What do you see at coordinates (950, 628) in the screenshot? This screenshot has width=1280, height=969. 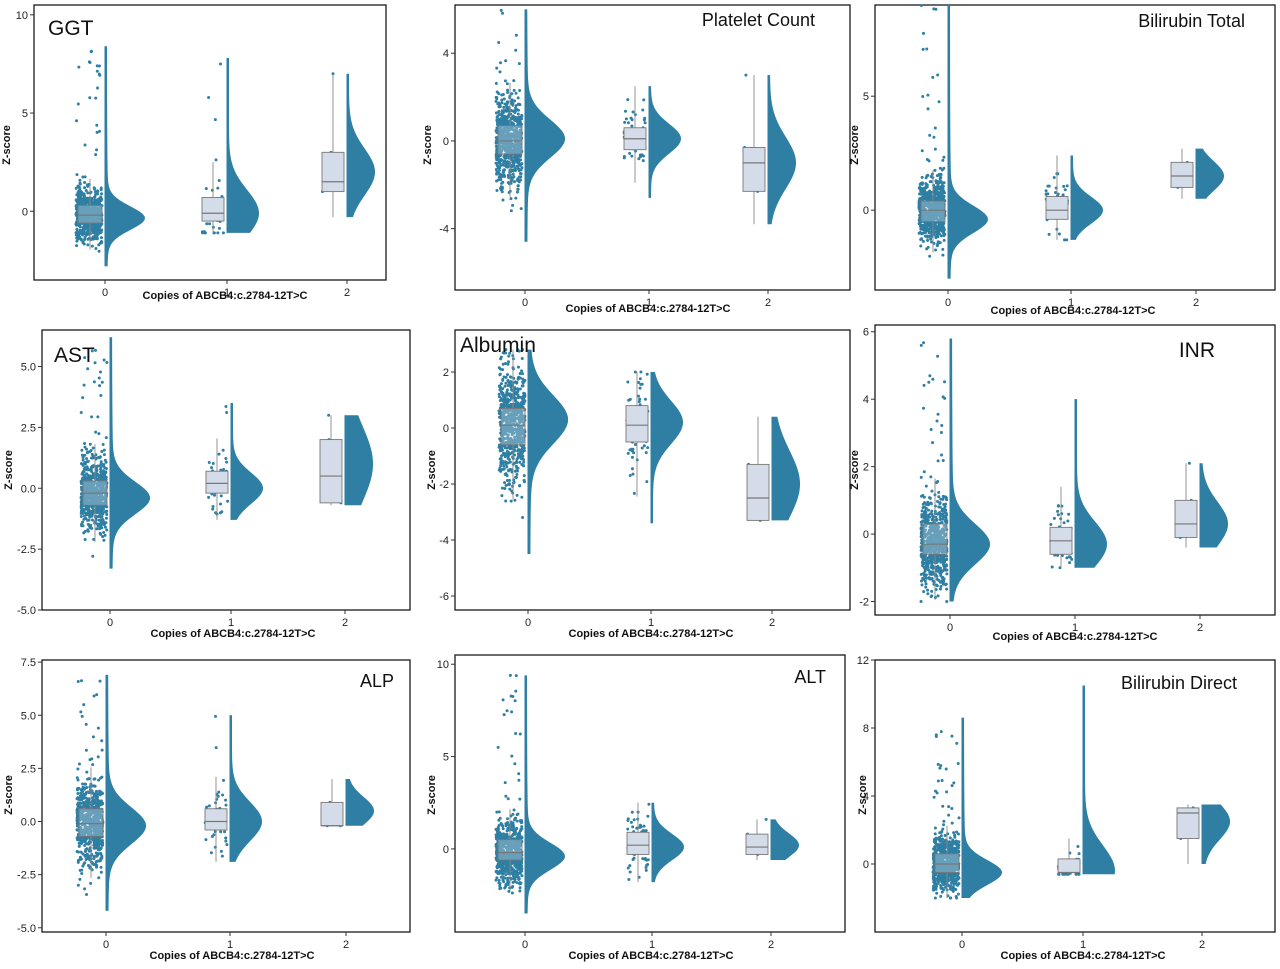 I see `x-tick-label: 0` at bounding box center [950, 628].